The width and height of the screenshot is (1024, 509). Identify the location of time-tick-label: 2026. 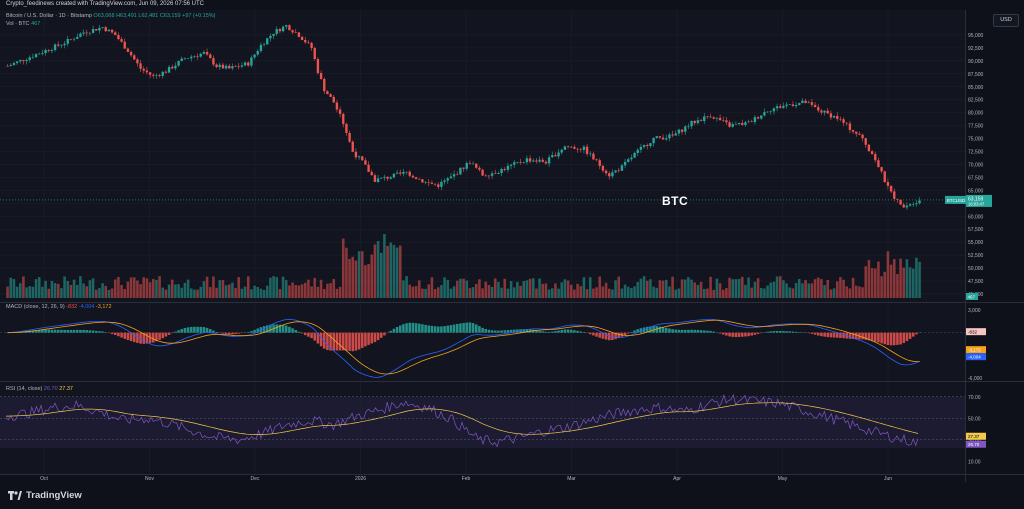
(360, 479).